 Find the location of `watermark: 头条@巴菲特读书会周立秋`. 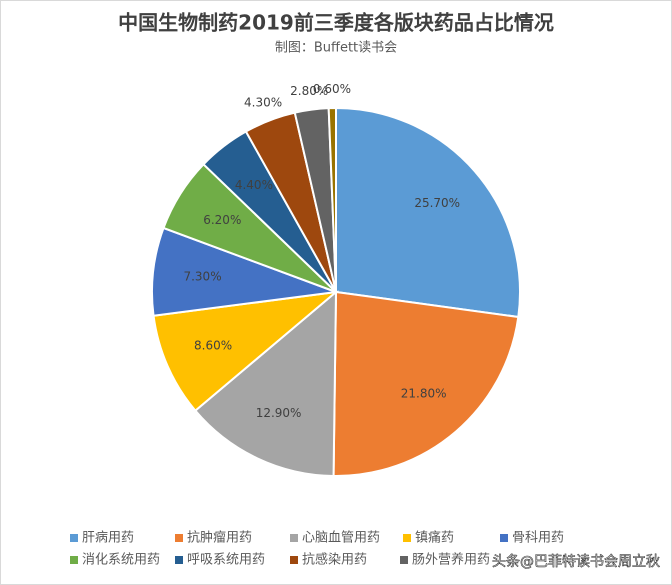

watermark: 头条@巴菲特读书会周立秋 is located at coordinates (576, 561).